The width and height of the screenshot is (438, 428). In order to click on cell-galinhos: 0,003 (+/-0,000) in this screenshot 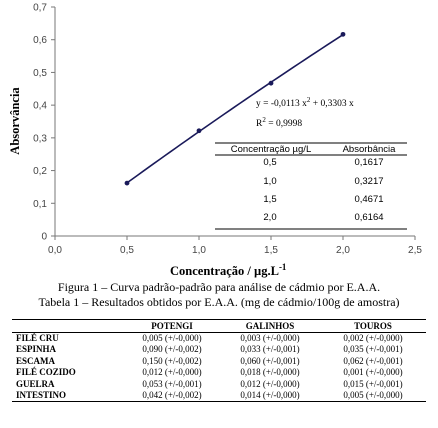, I will do `click(270, 338)`.